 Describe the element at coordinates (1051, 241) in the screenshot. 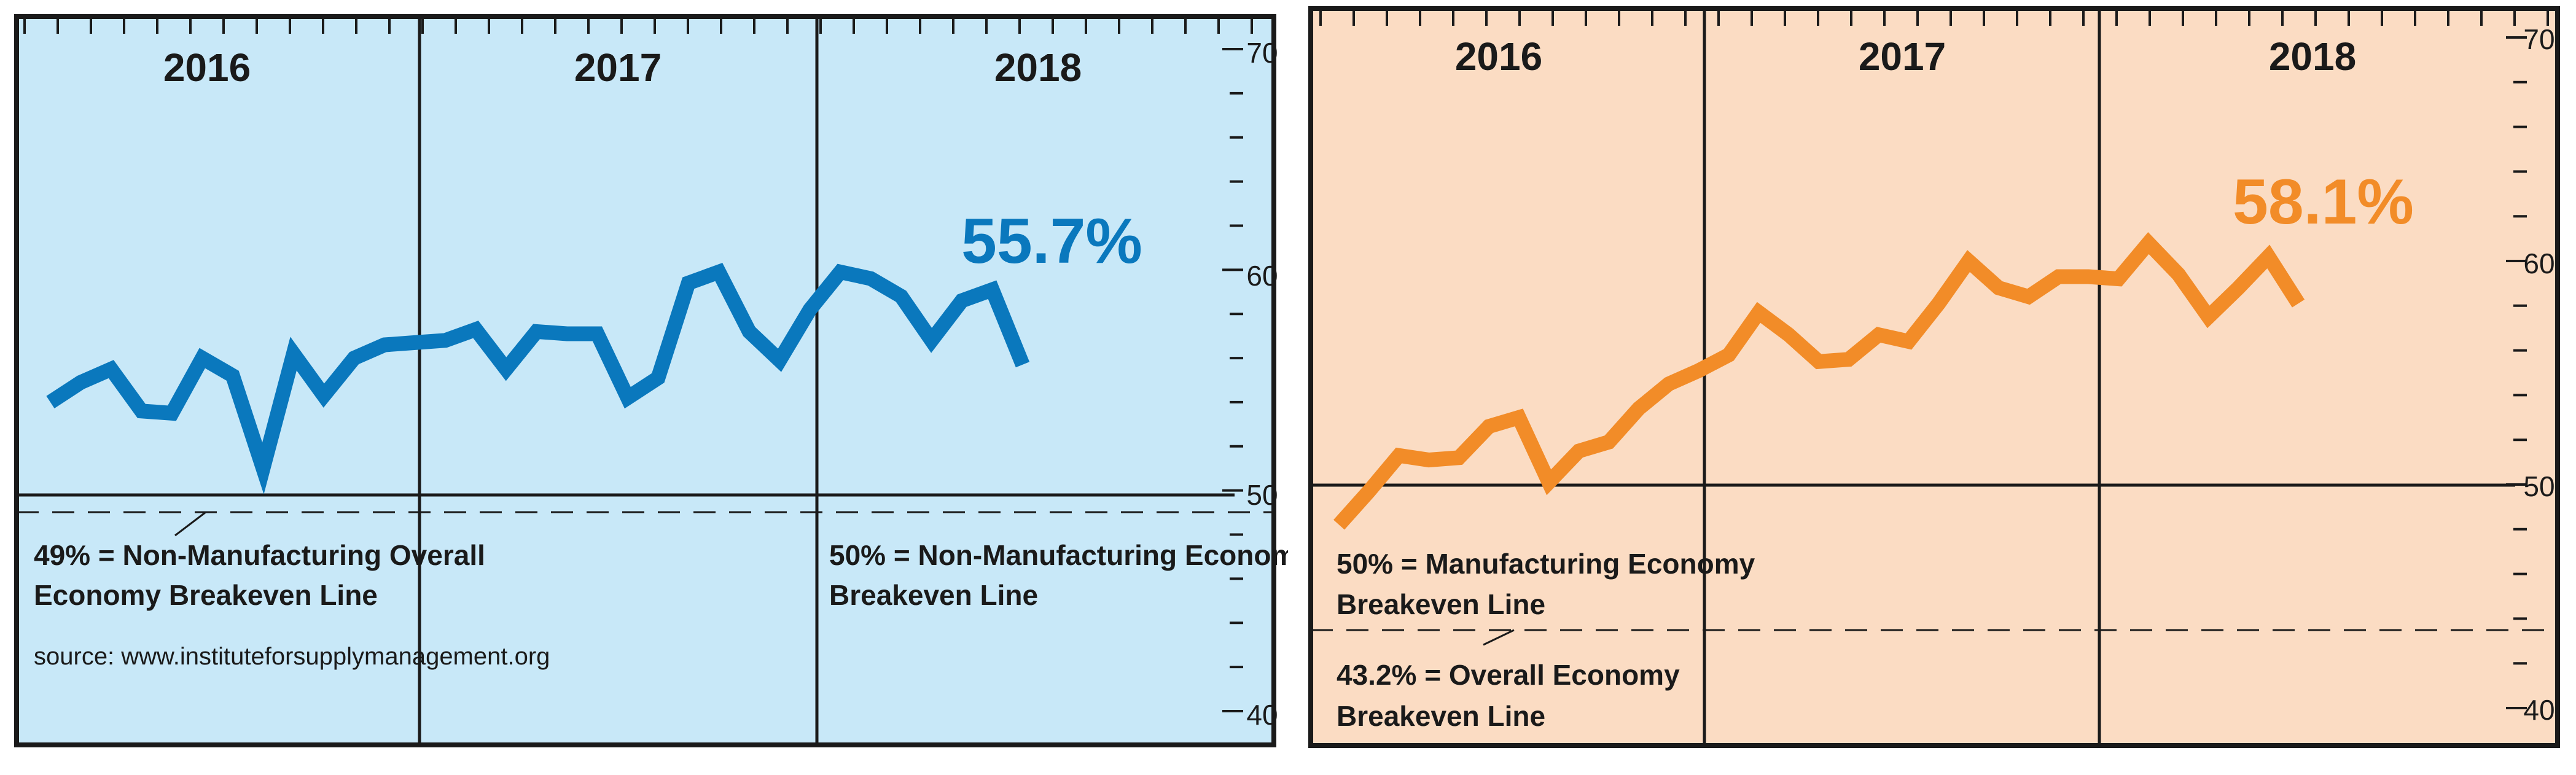

I see `headline-value: 55.7%` at that location.